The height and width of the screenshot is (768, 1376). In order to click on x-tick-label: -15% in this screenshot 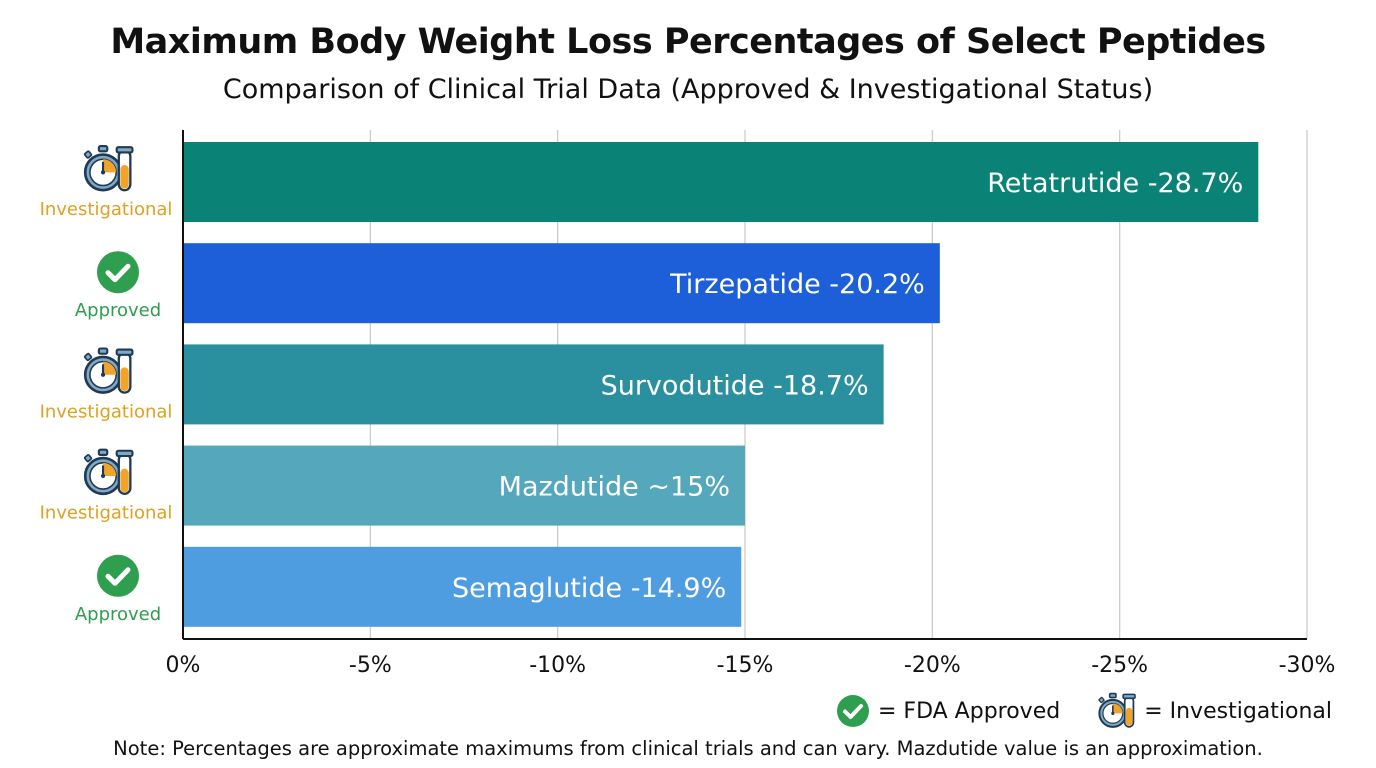, I will do `click(745, 665)`.